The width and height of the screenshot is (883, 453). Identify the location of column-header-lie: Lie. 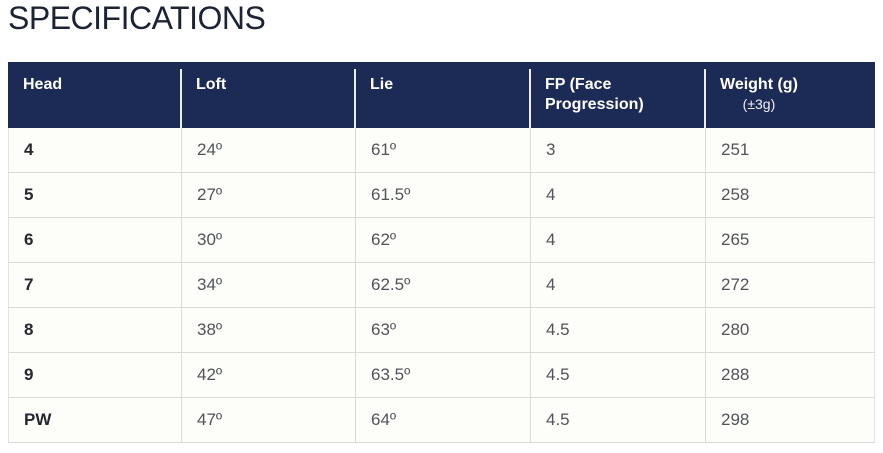
(442, 94).